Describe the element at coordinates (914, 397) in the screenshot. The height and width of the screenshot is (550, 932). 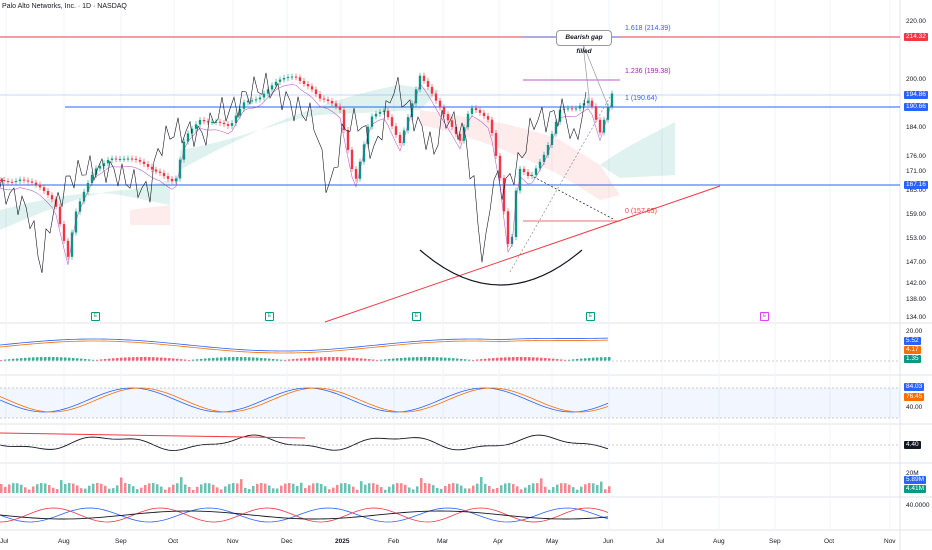
I see `stoch-value-tag: 76.45` at that location.